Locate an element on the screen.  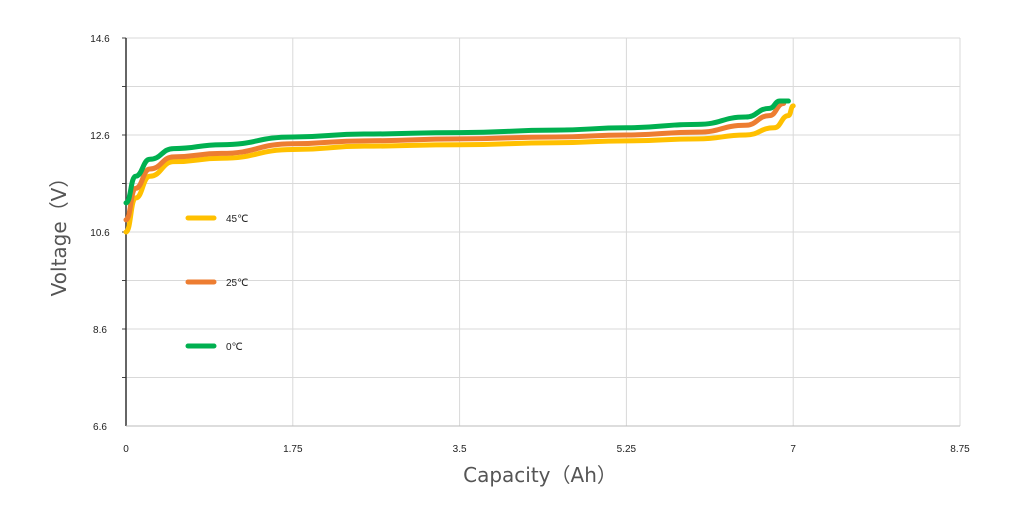
y-tick-label: 6.6 is located at coordinates (100, 427).